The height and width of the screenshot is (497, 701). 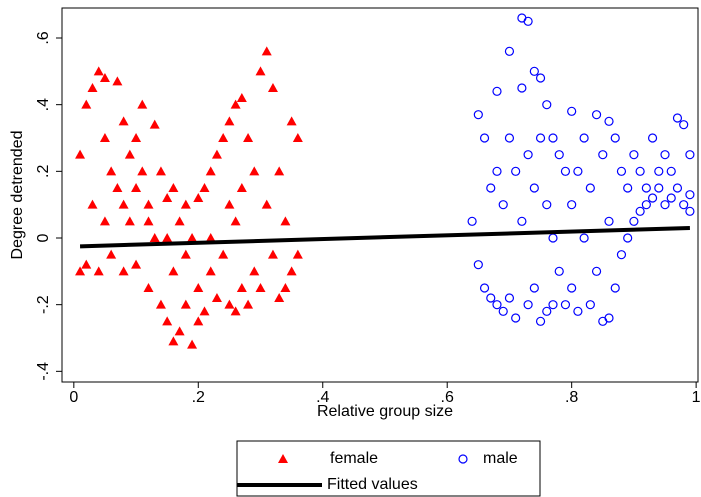 I want to click on x-axis-label: Relative group size, so click(x=385, y=411).